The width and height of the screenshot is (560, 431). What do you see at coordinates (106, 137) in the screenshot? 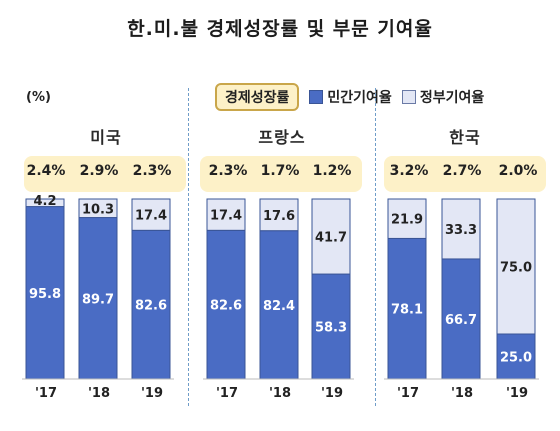
I see `country-label-usa: 미국` at bounding box center [106, 137].